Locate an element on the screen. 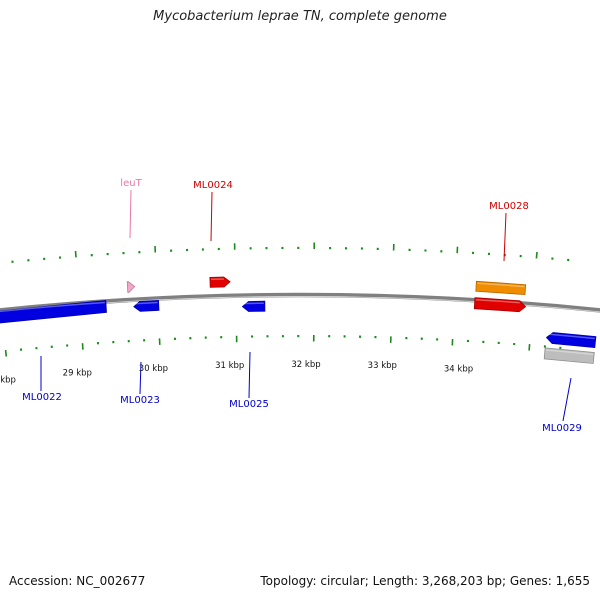  feature-ml0024: ML0024 is located at coordinates (213, 234).